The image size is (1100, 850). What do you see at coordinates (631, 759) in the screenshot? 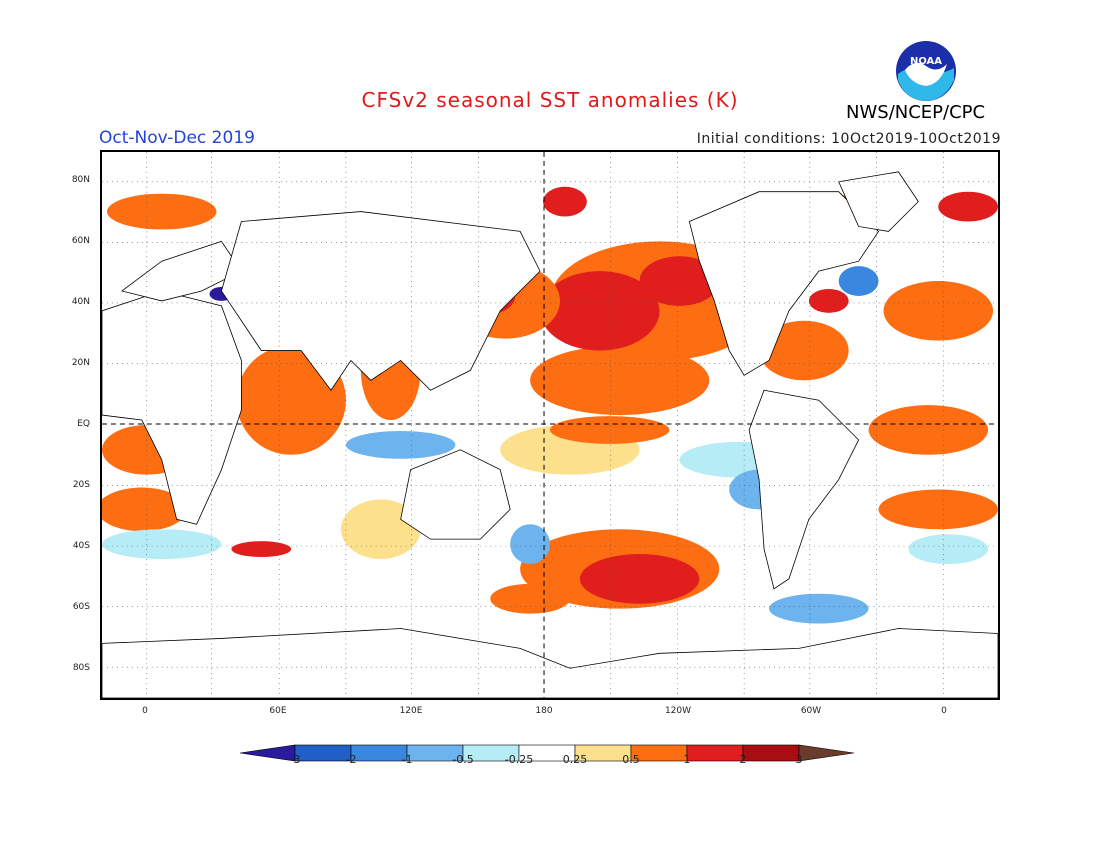
I see `colorbar-tick-label: 0.5` at bounding box center [631, 759].